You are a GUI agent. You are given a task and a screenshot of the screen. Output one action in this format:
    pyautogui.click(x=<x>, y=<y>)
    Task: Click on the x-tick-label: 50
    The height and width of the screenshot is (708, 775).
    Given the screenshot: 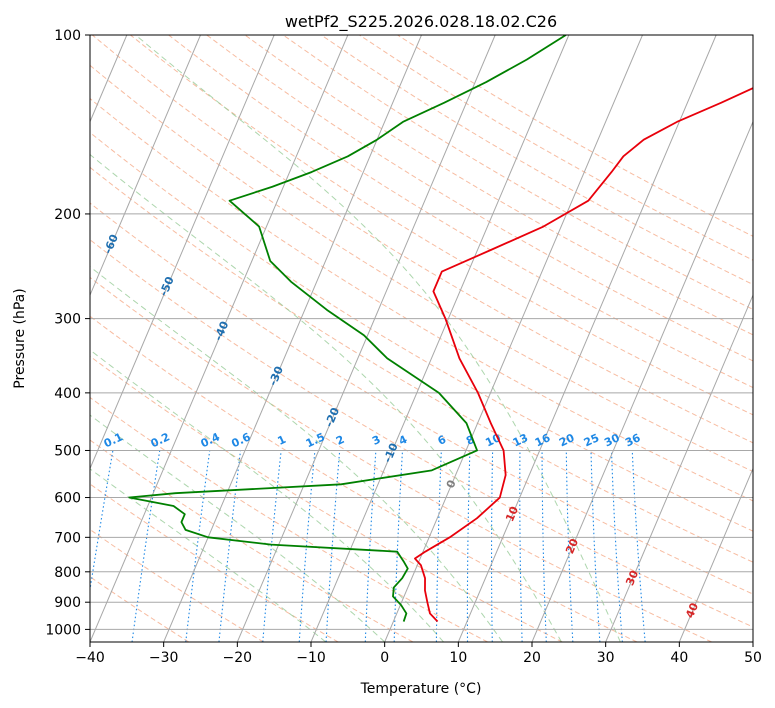 What is the action you would take?
    pyautogui.click(x=753, y=658)
    